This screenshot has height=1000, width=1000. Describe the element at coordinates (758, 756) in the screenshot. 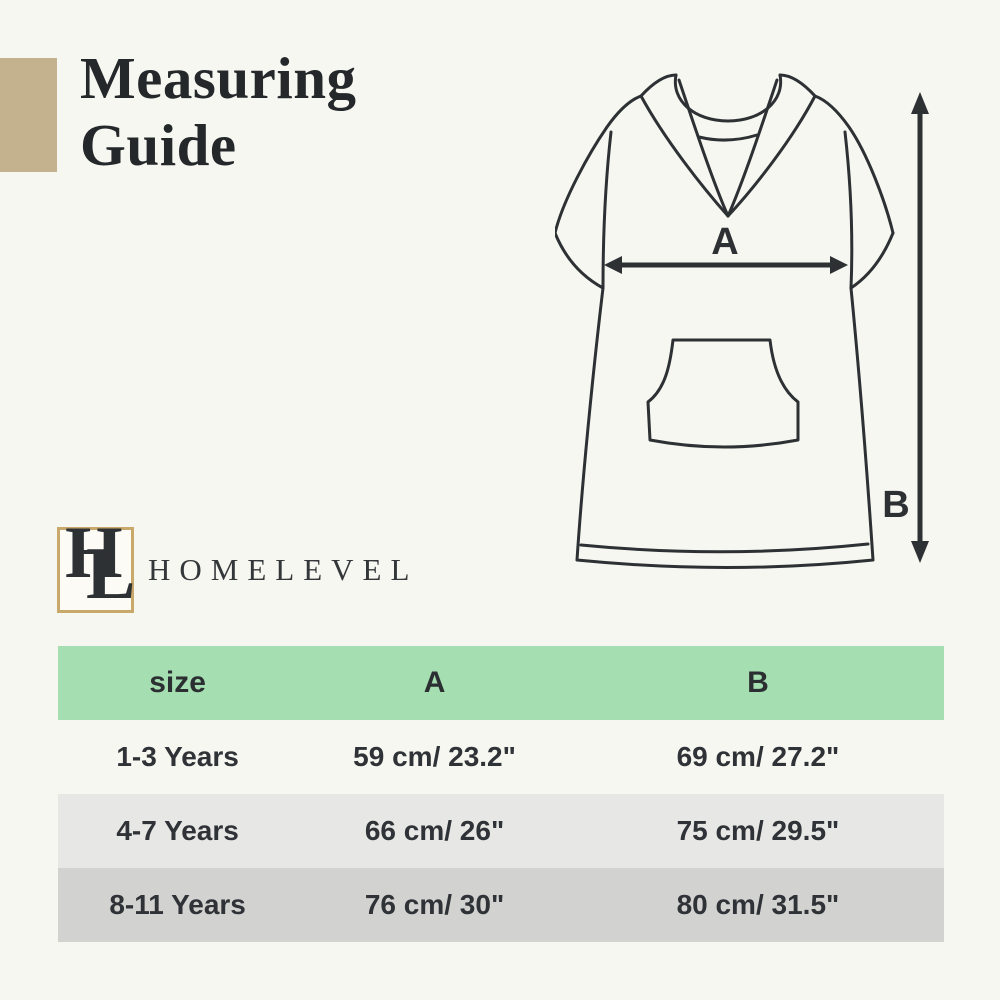

I see `cell-b: 69 cm/ 27.2"` at that location.